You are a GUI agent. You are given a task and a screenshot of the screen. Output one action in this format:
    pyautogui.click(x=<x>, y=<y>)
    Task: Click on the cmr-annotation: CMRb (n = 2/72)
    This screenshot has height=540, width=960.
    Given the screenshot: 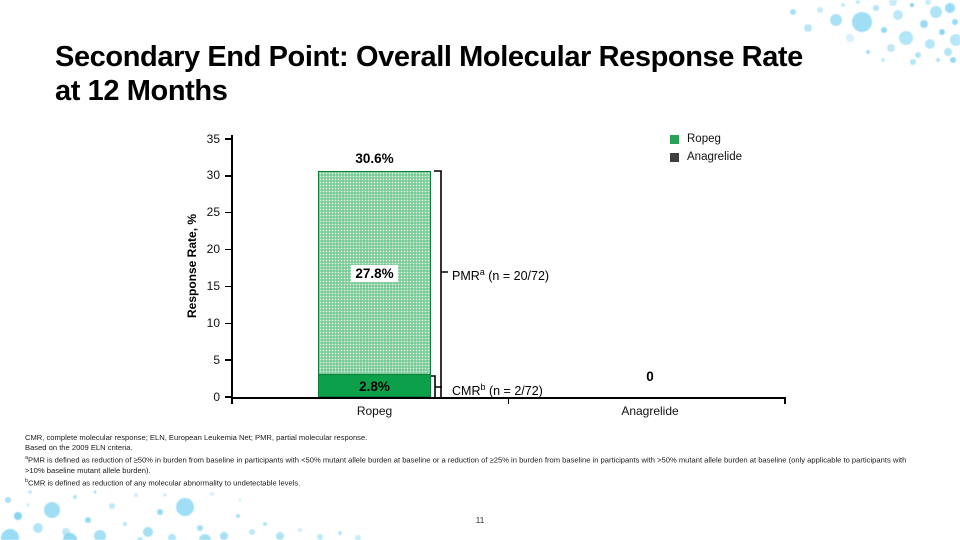 What is the action you would take?
    pyautogui.click(x=497, y=389)
    